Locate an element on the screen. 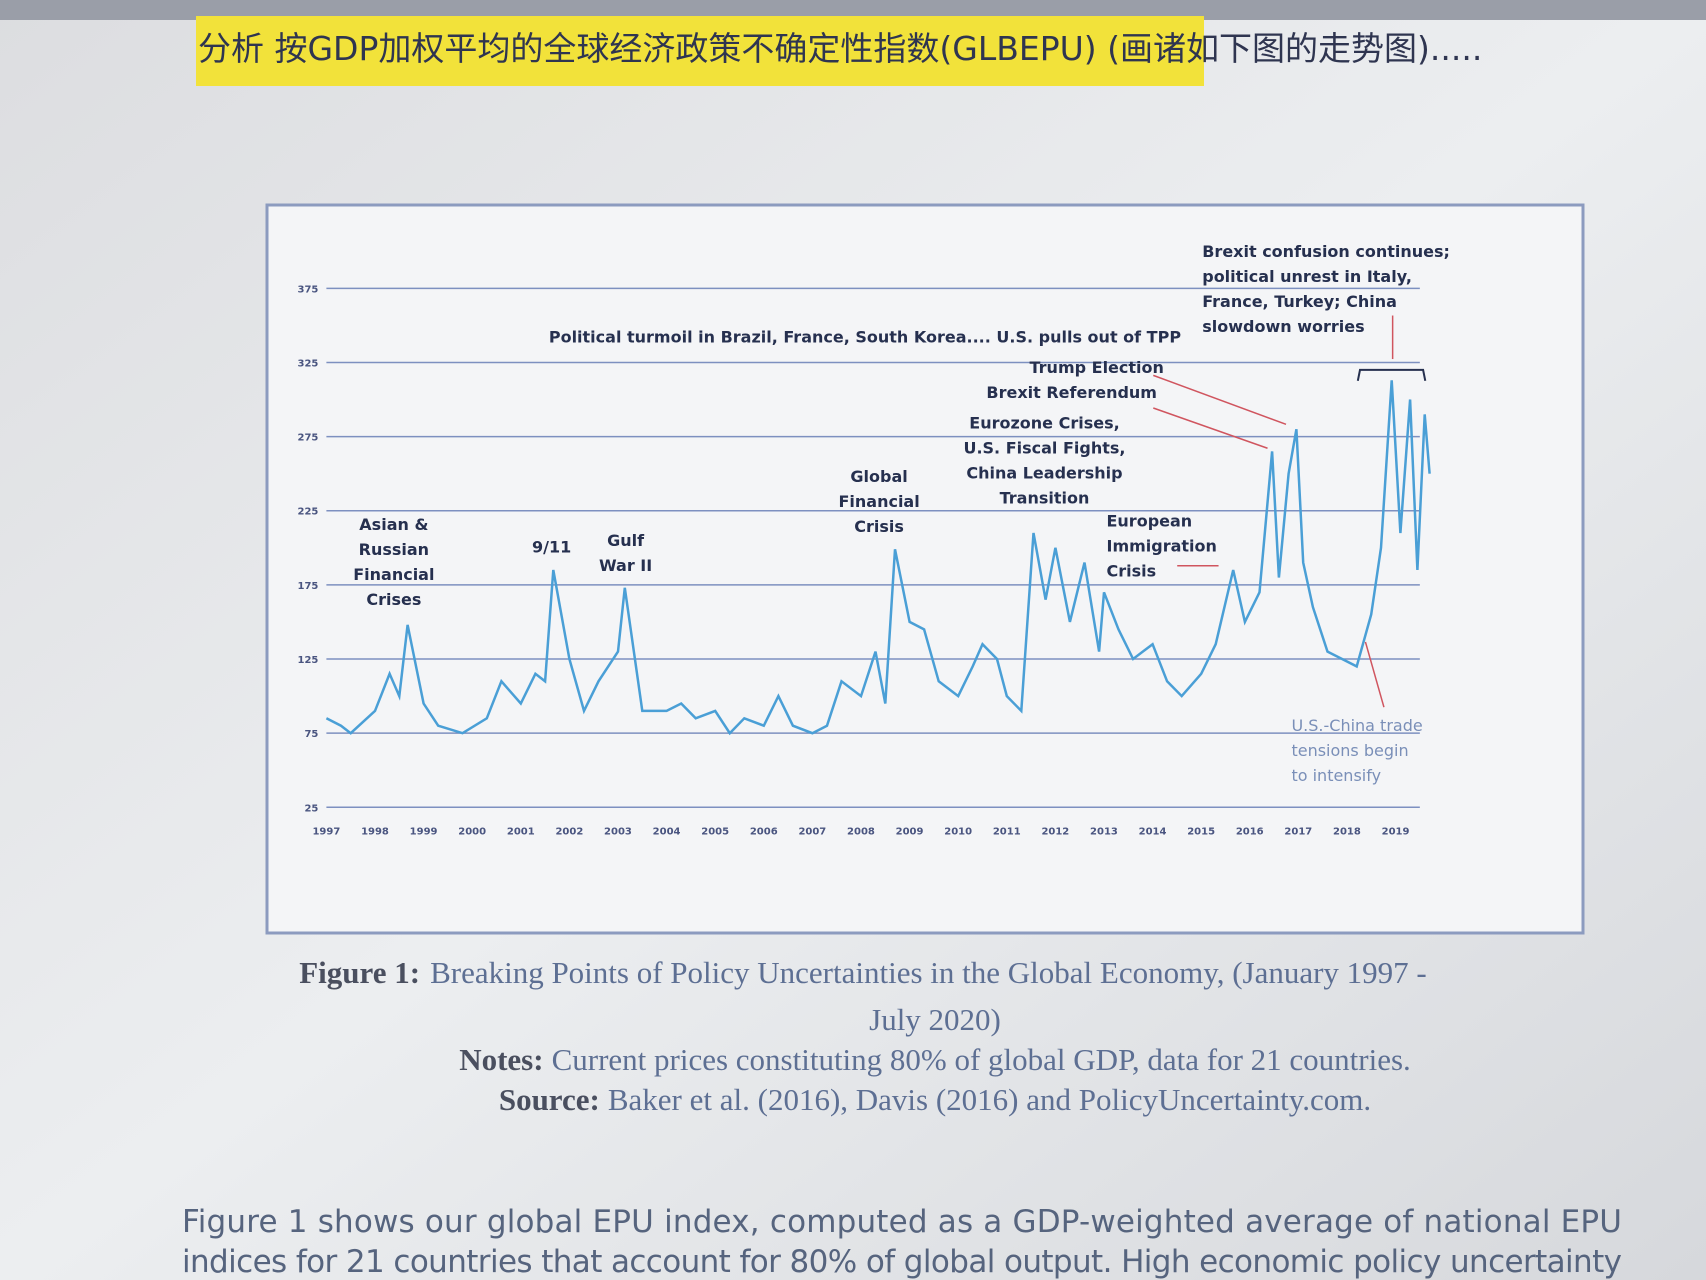  x-tick-label: 2006 is located at coordinates (764, 831).